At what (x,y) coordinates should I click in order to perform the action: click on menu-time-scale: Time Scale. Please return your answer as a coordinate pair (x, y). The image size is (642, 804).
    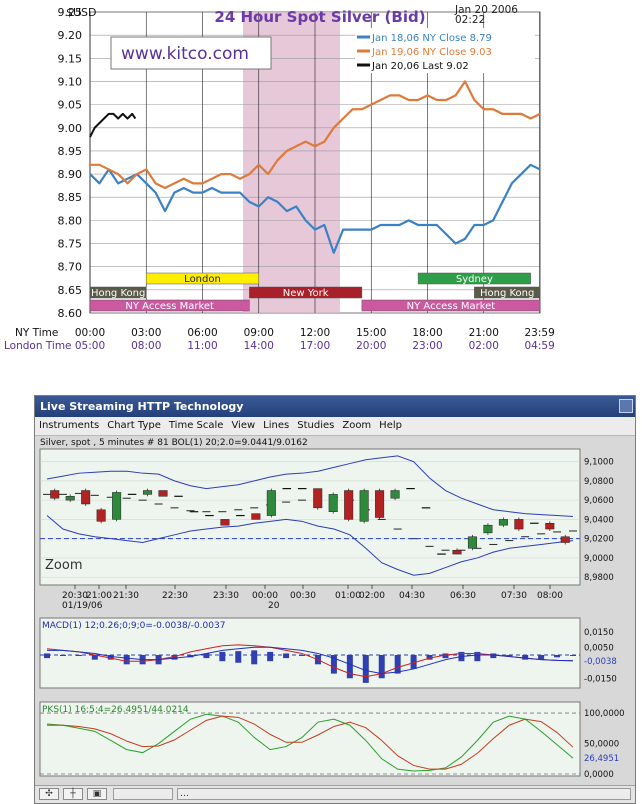
    Looking at the image, I should click on (196, 425).